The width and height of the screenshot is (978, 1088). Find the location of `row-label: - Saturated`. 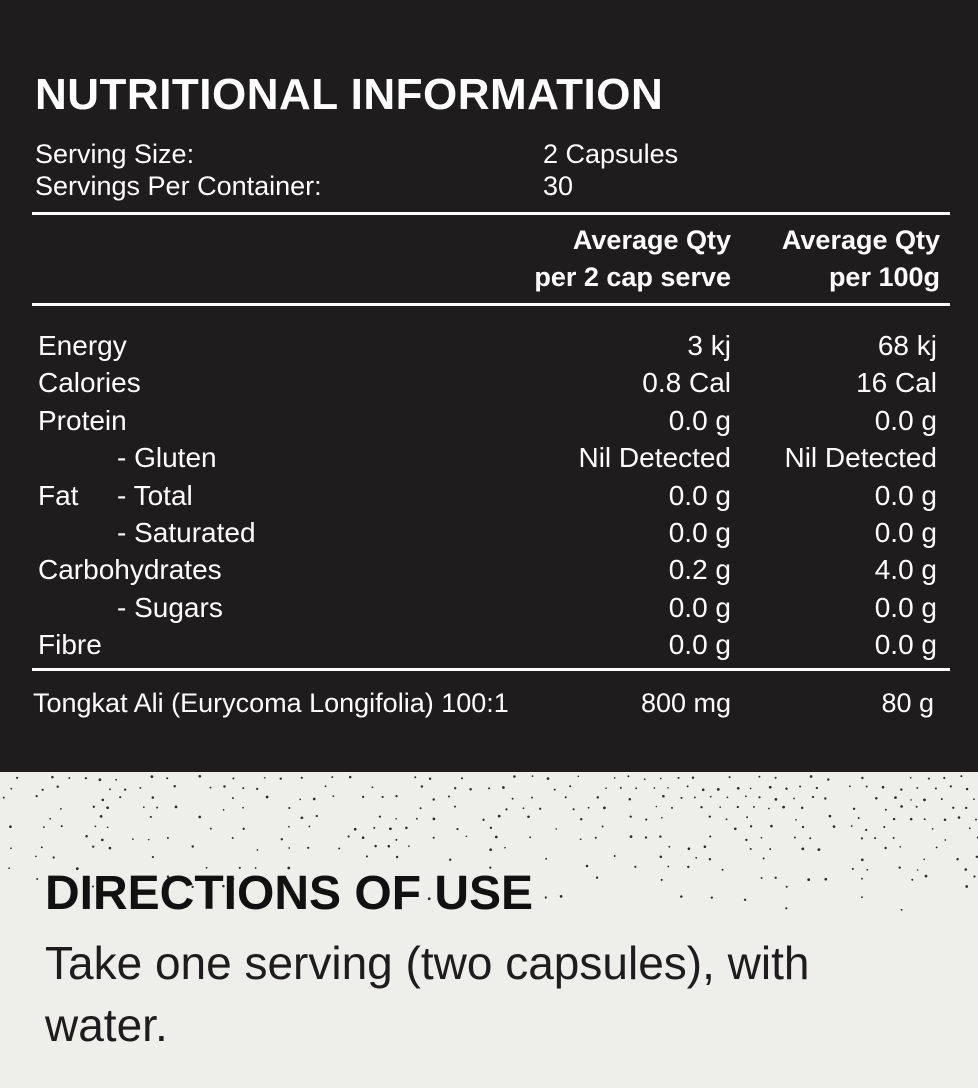

row-label: - Saturated is located at coordinates (186, 532).